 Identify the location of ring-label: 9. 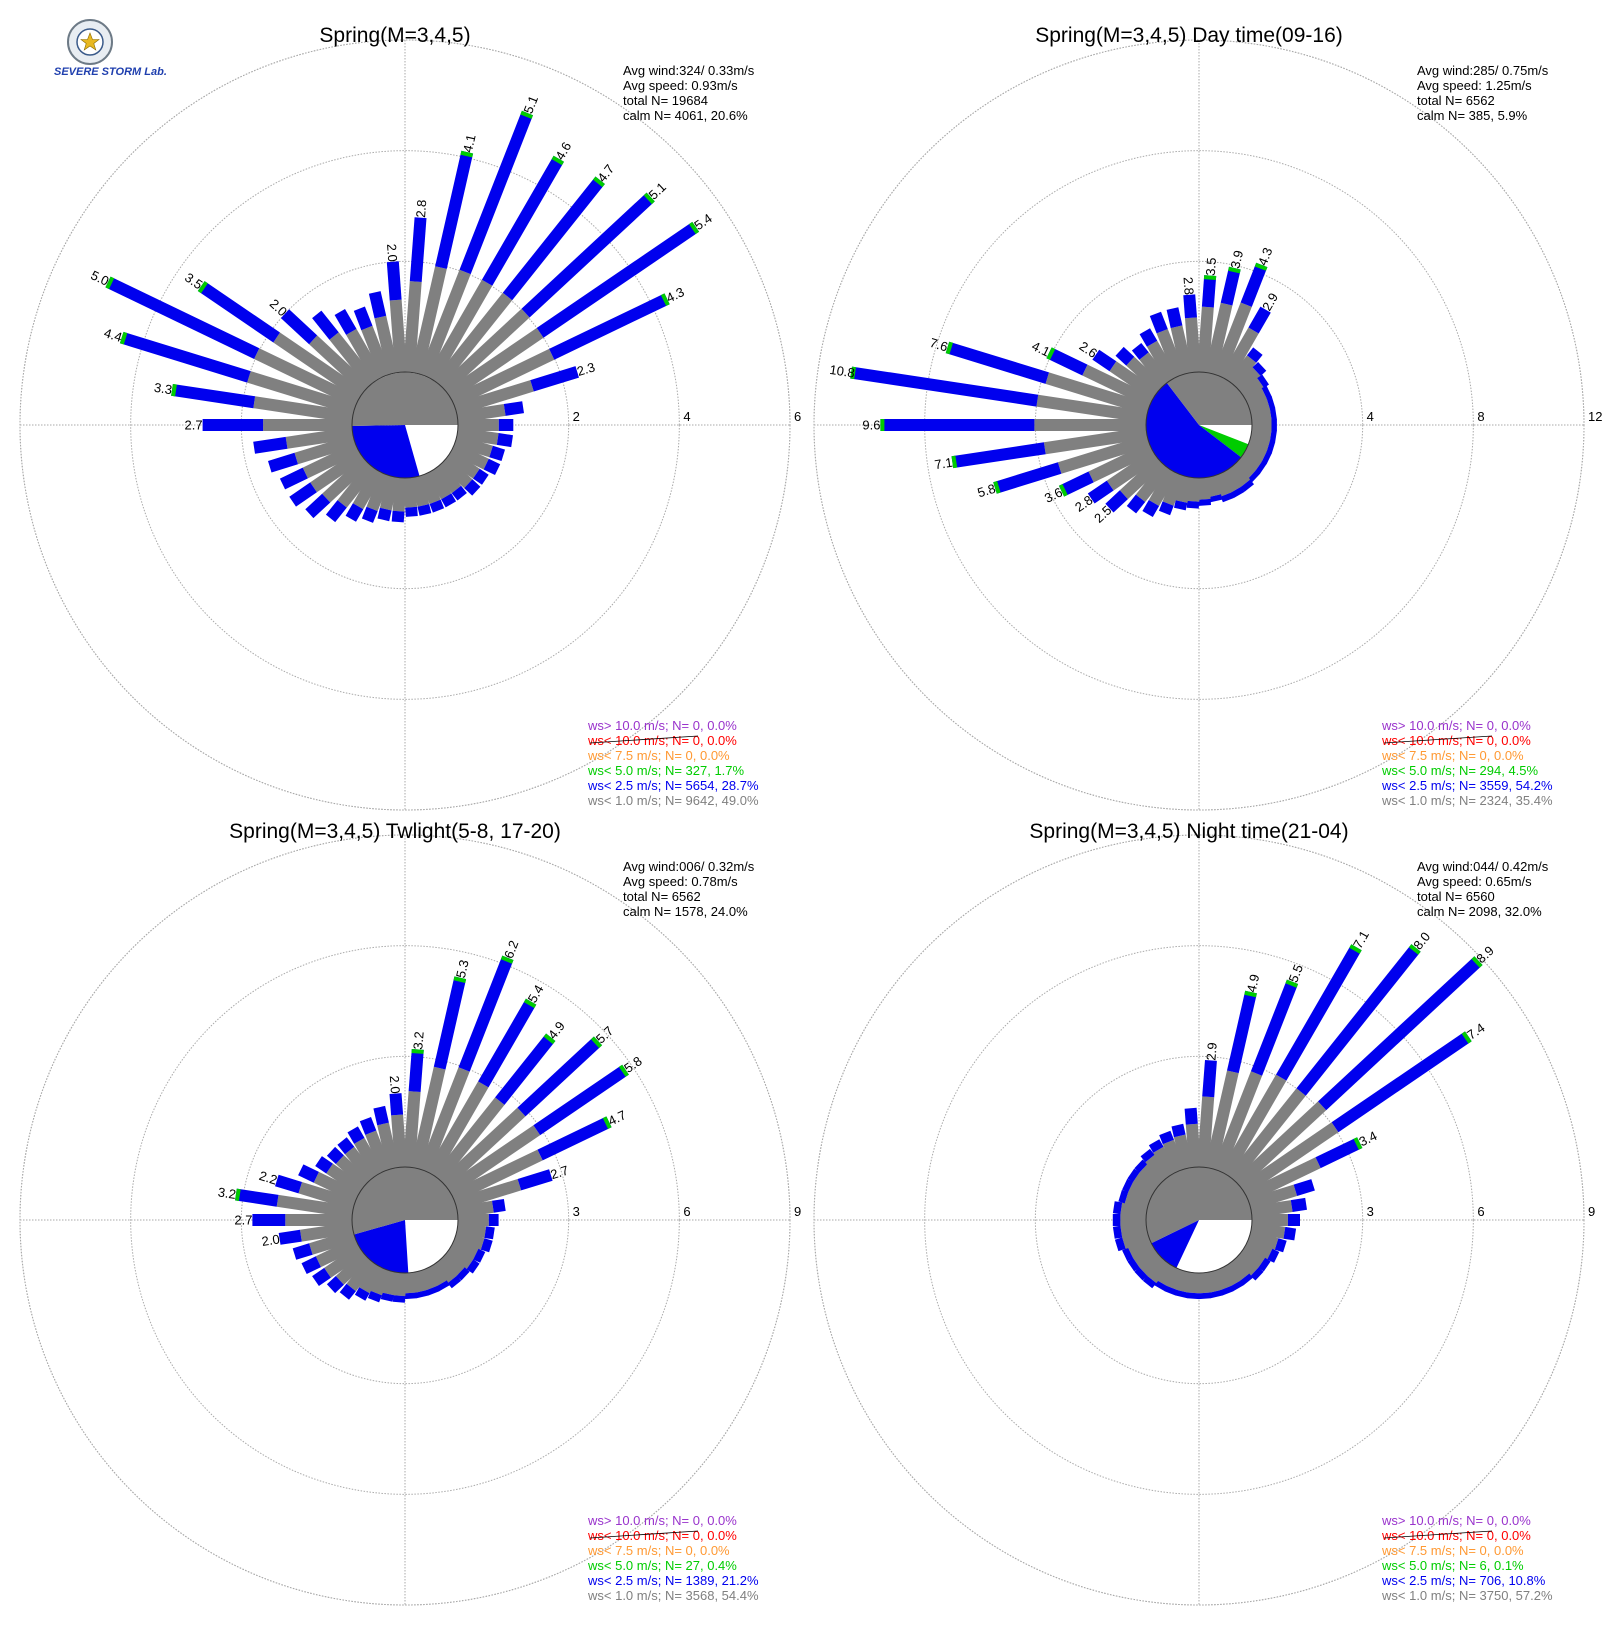
(1591, 1211).